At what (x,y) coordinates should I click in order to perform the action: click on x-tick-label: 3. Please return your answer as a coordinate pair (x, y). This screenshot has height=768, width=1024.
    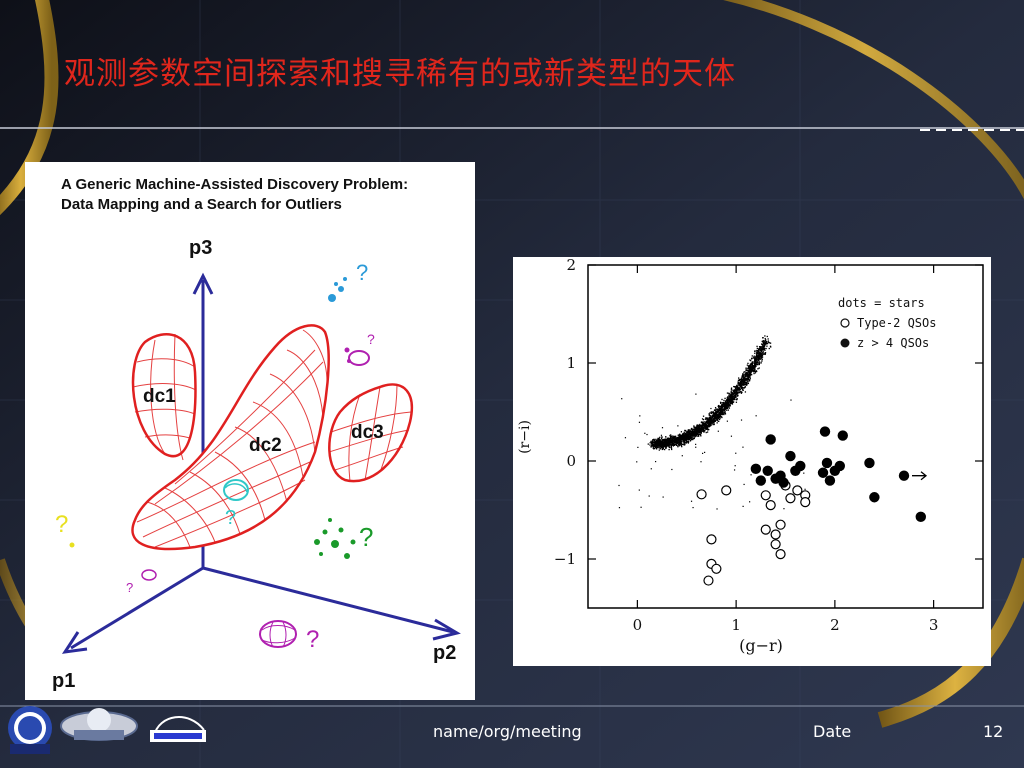
    Looking at the image, I should click on (934, 625).